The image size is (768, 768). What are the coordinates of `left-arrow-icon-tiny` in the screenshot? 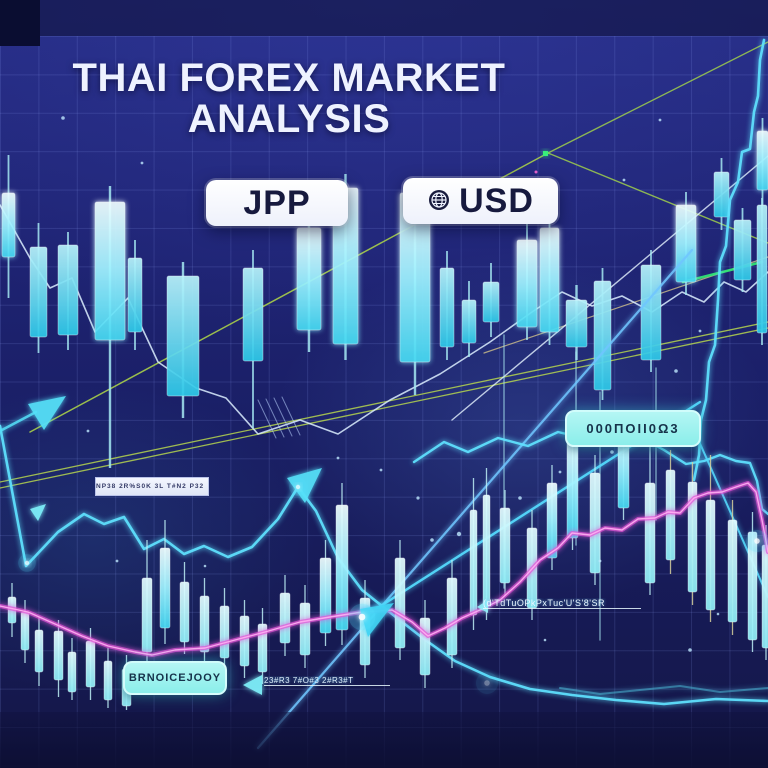 It's located at (482, 606).